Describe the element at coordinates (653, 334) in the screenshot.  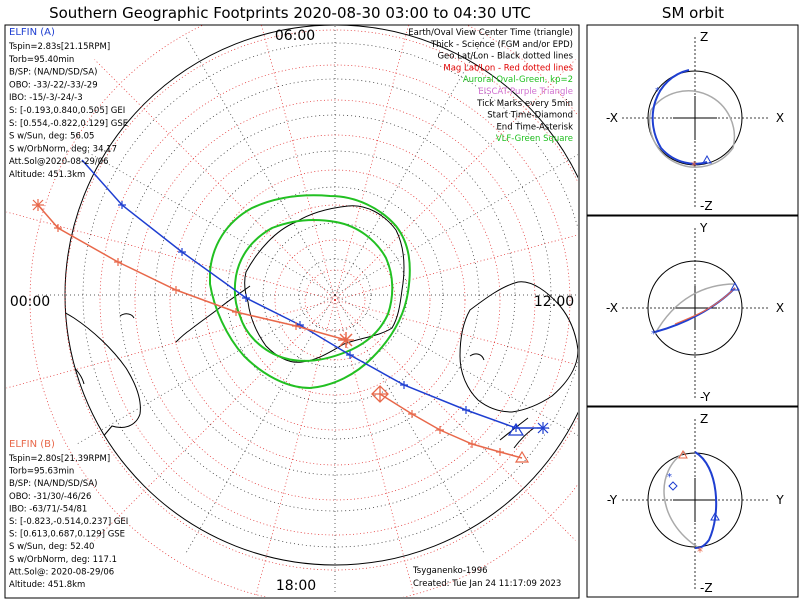
I see `sm2-asterisk: *` at that location.